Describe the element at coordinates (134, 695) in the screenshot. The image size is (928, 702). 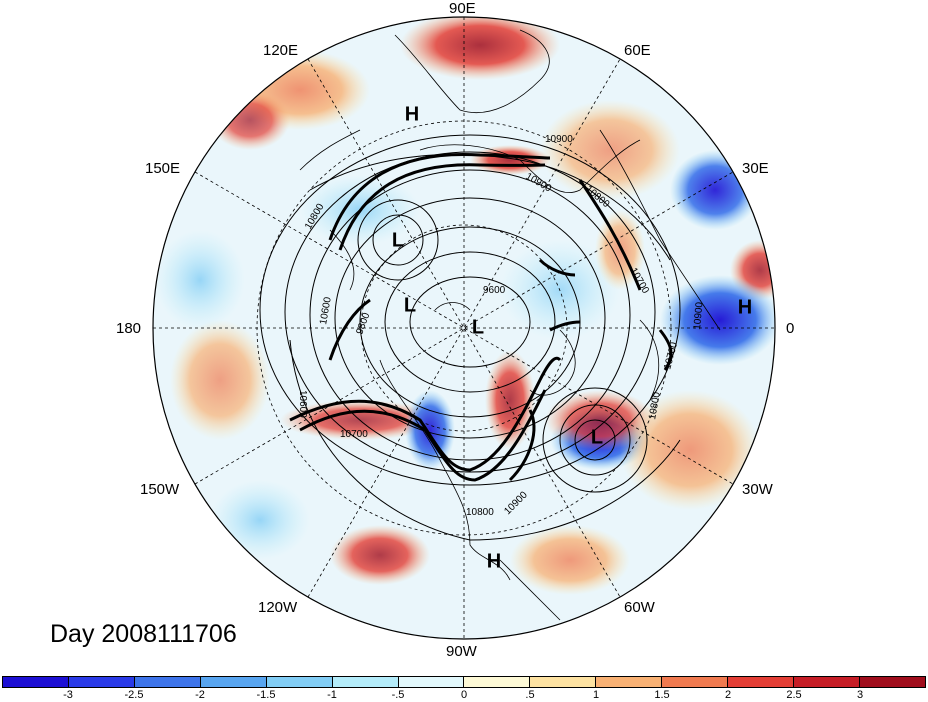
I see `colorbar-tick-label: -2.5` at that location.